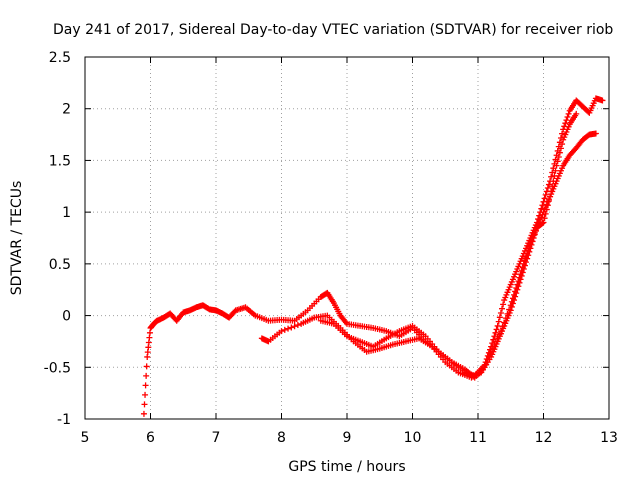 This screenshot has height=480, width=640. I want to click on x-tick-label: 7, so click(216, 438).